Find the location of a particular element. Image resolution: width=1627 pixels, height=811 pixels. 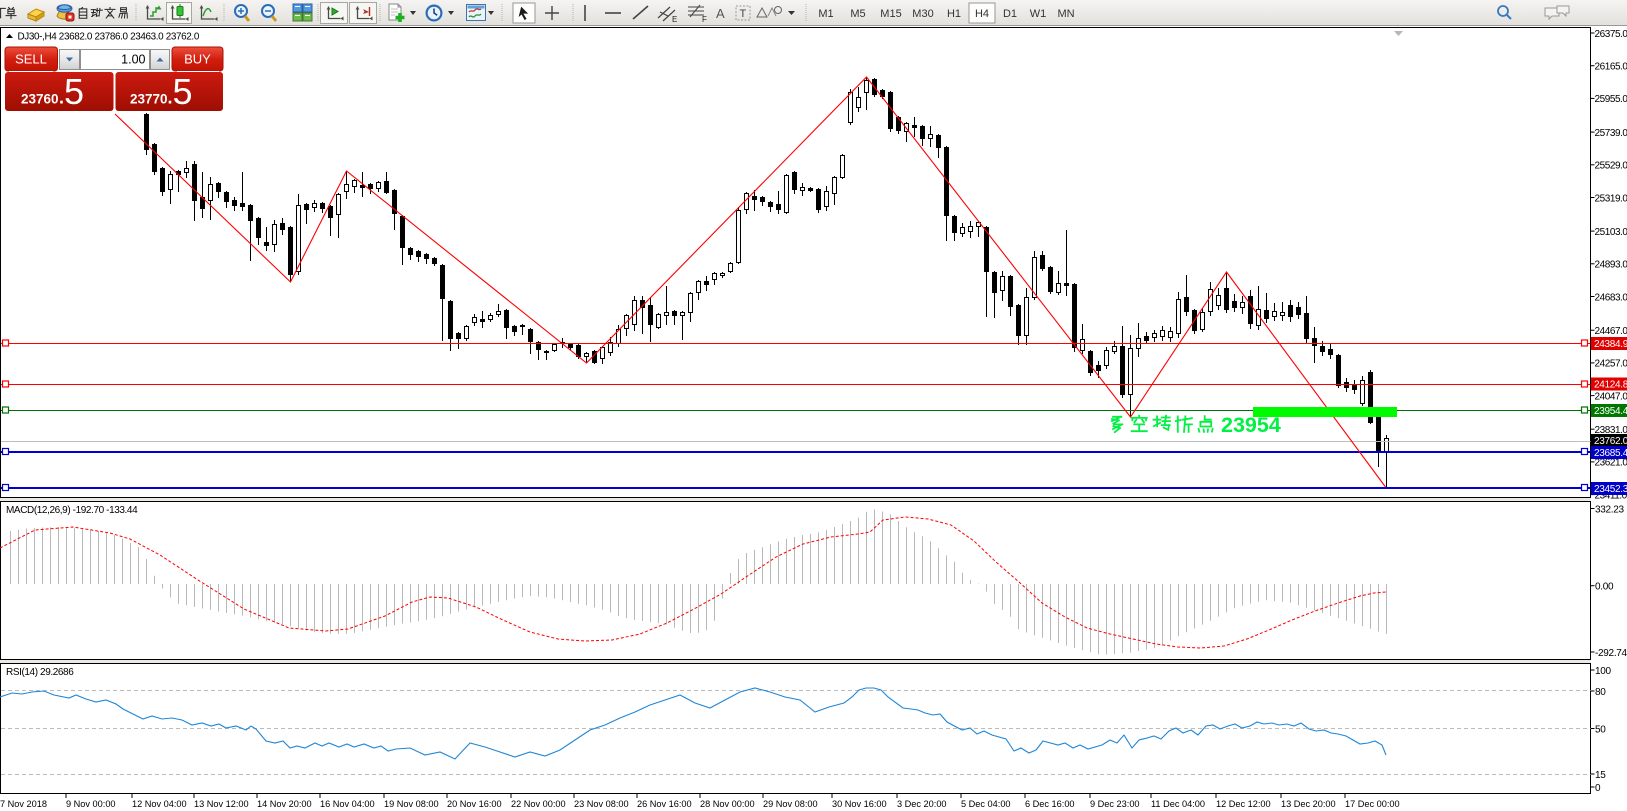

svg-text: 7 Nov 2018 is located at coordinates (23, 804).